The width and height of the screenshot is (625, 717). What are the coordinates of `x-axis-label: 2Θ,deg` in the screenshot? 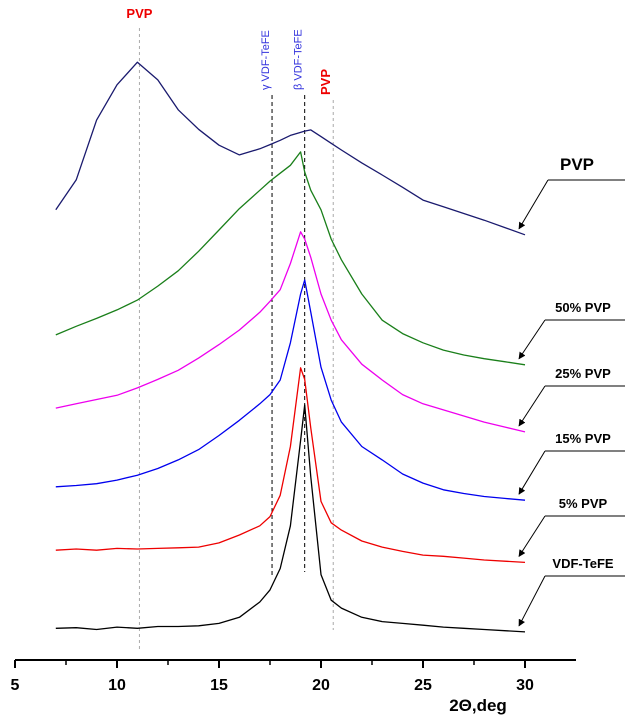 It's located at (478, 705).